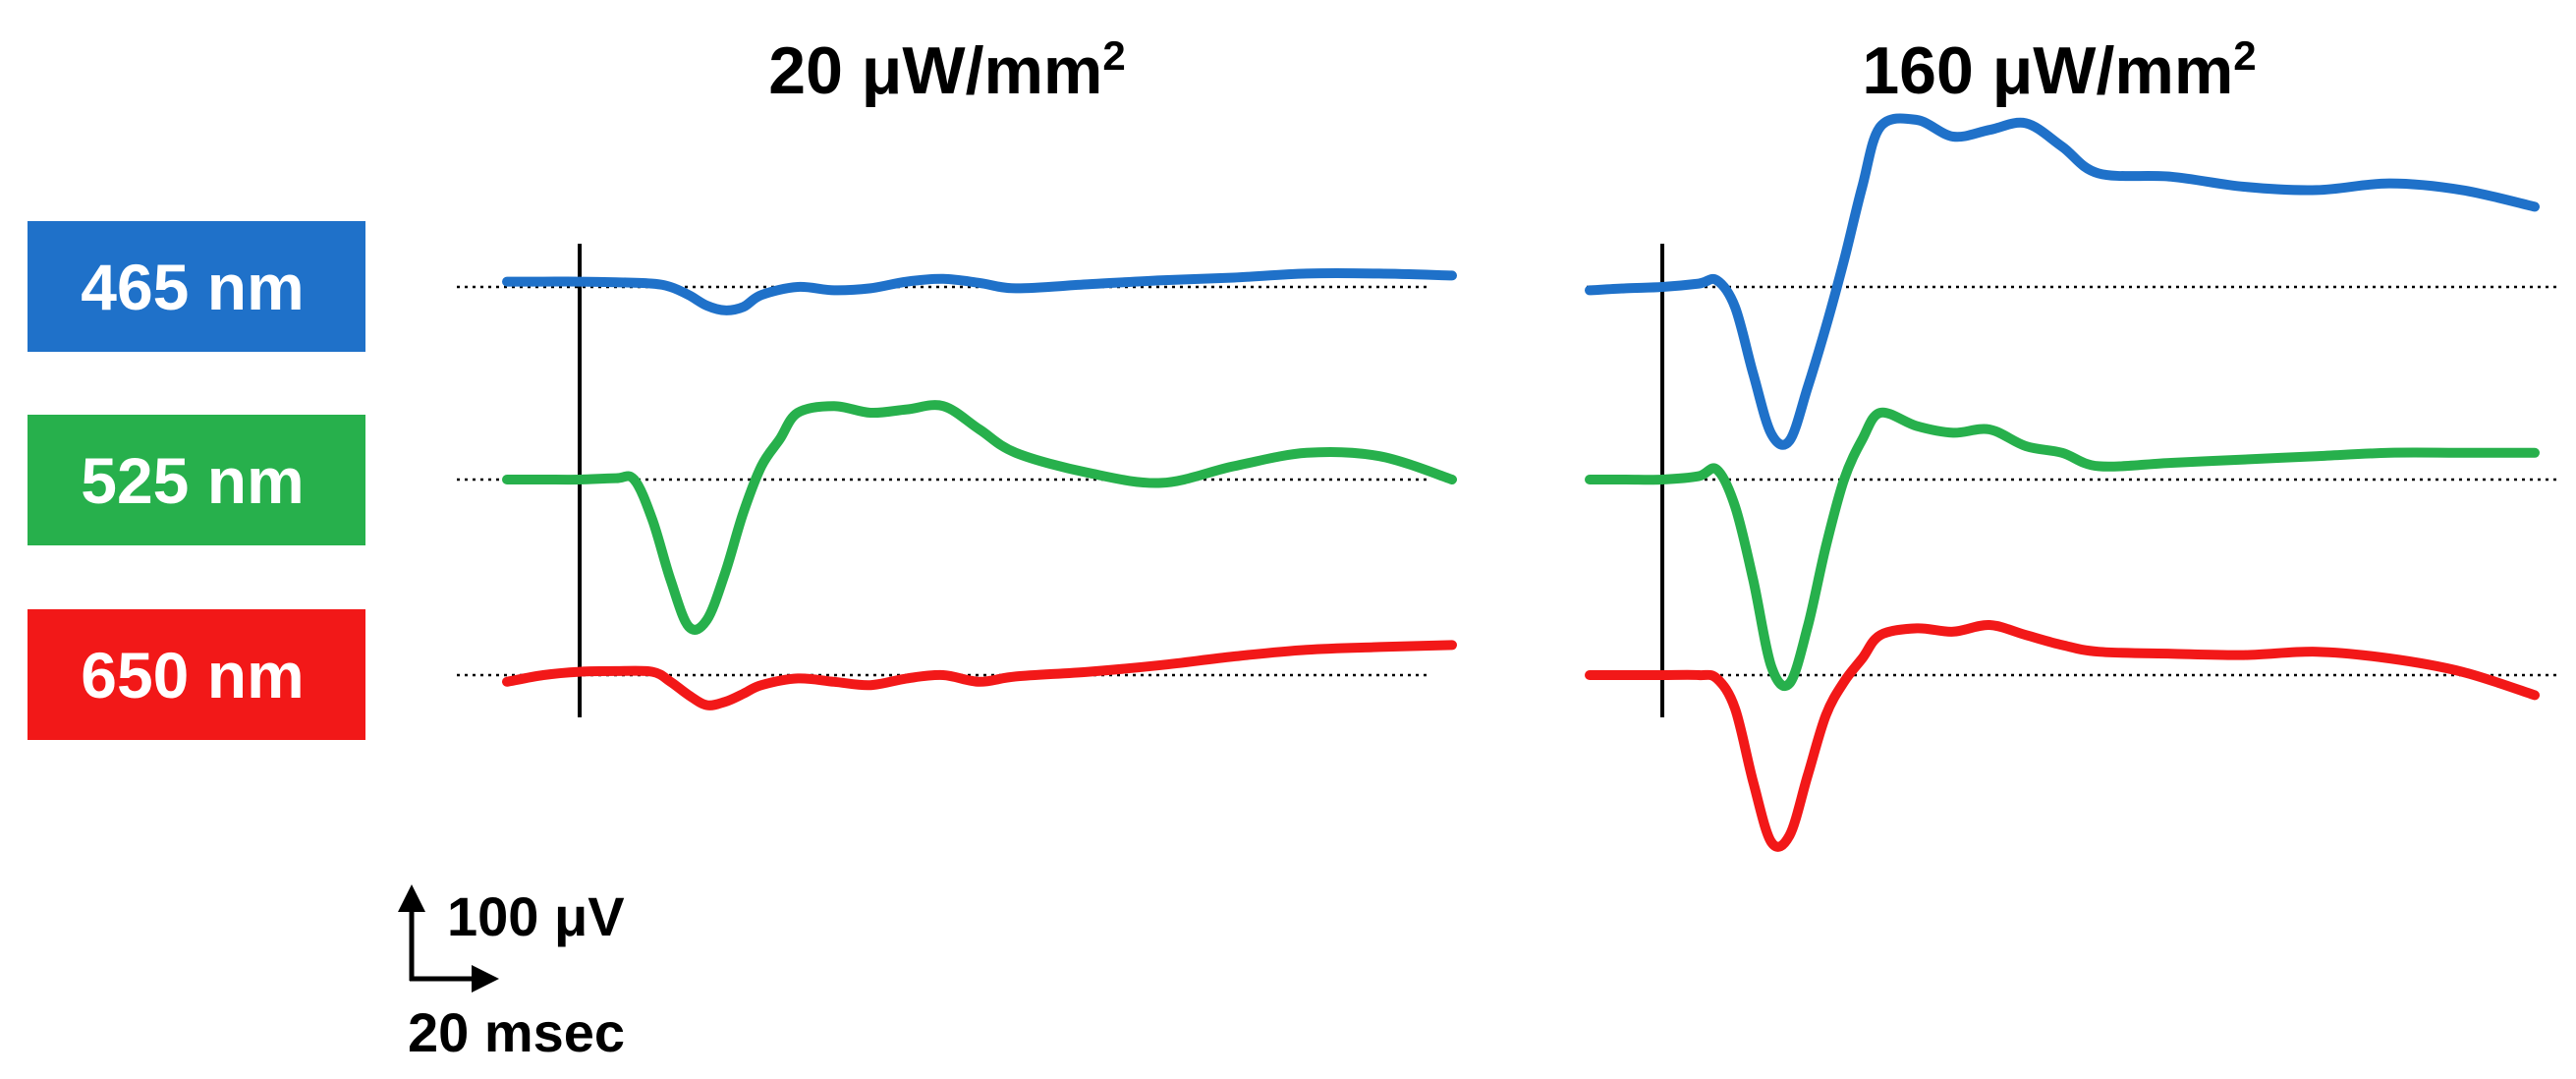 The height and width of the screenshot is (1079, 2576). Describe the element at coordinates (485, 979) in the screenshot. I see `scale-bar-right-arrow` at that location.